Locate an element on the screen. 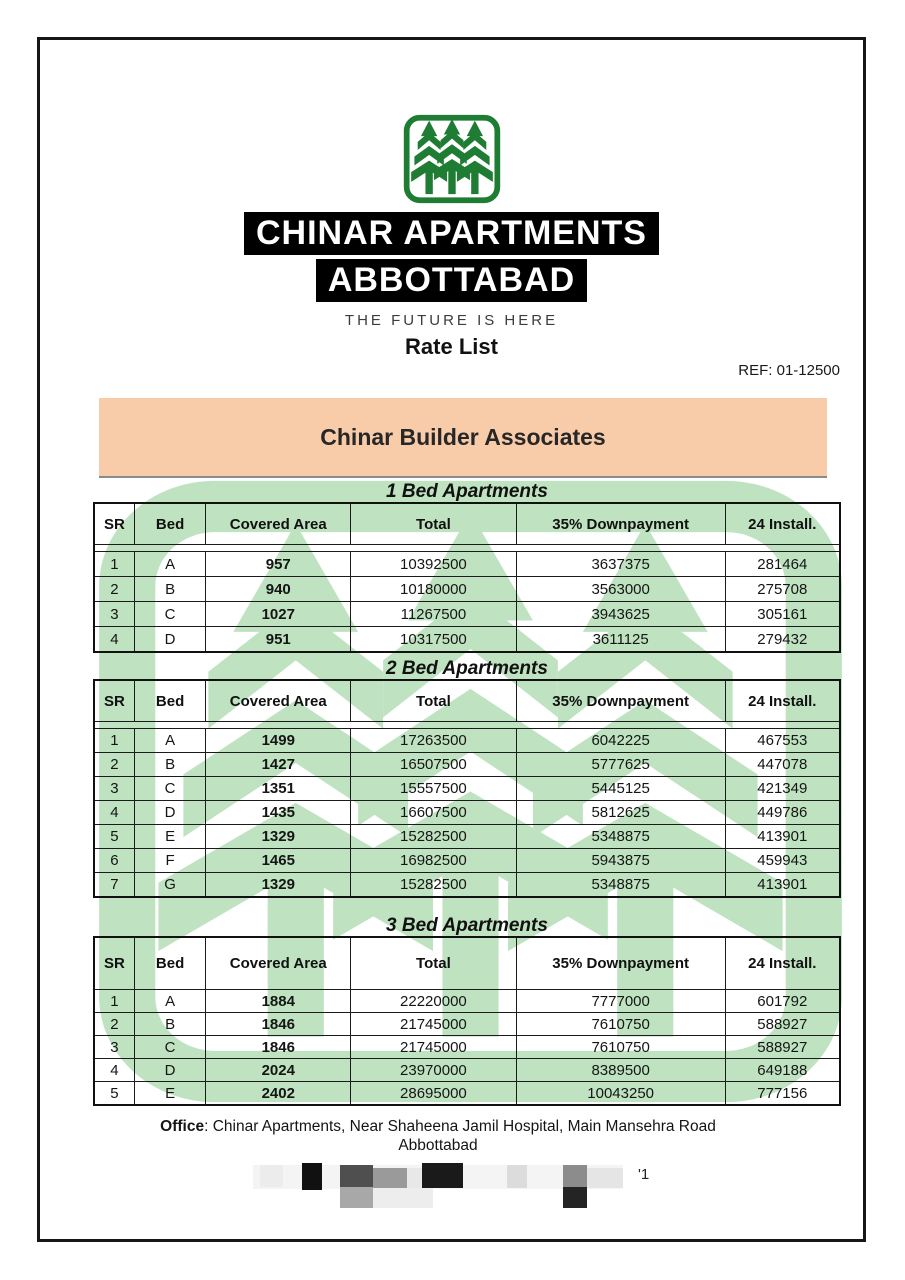 This screenshot has width=905, height=1280. cell-downpayment: 5943875 is located at coordinates (620, 860).